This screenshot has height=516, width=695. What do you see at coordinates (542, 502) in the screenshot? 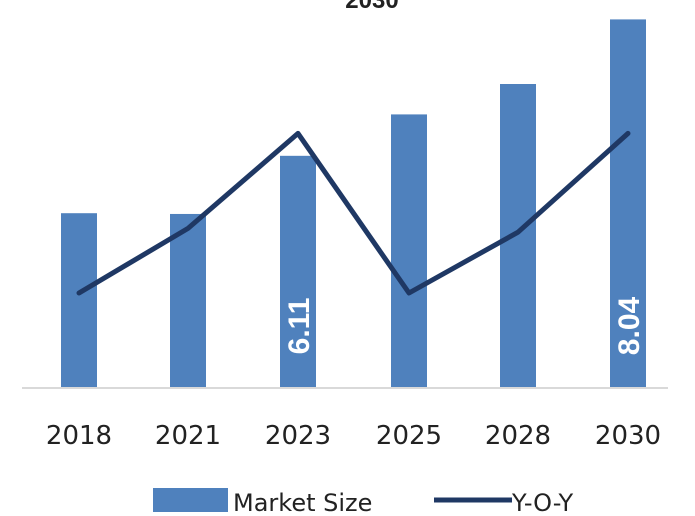
I see `legend-label-yoy: Y-O-Y` at bounding box center [542, 502].